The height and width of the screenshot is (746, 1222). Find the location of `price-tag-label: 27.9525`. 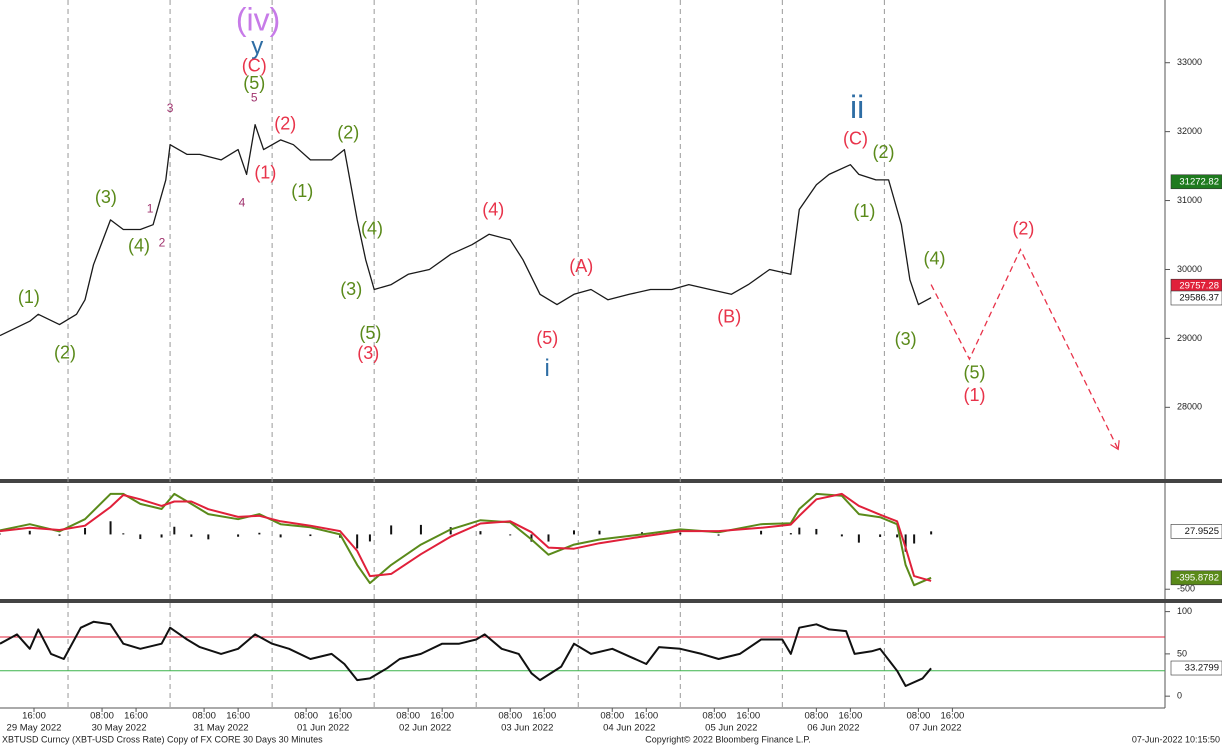

price-tag-label: 27.9525 is located at coordinates (1202, 531).